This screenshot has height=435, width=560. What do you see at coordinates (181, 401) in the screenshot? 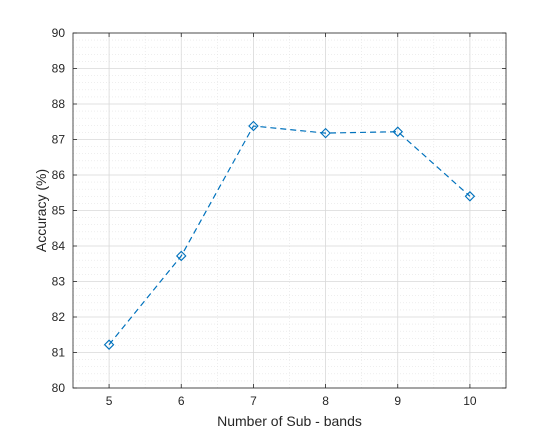
I see `x-tick-label: 6` at bounding box center [181, 401].